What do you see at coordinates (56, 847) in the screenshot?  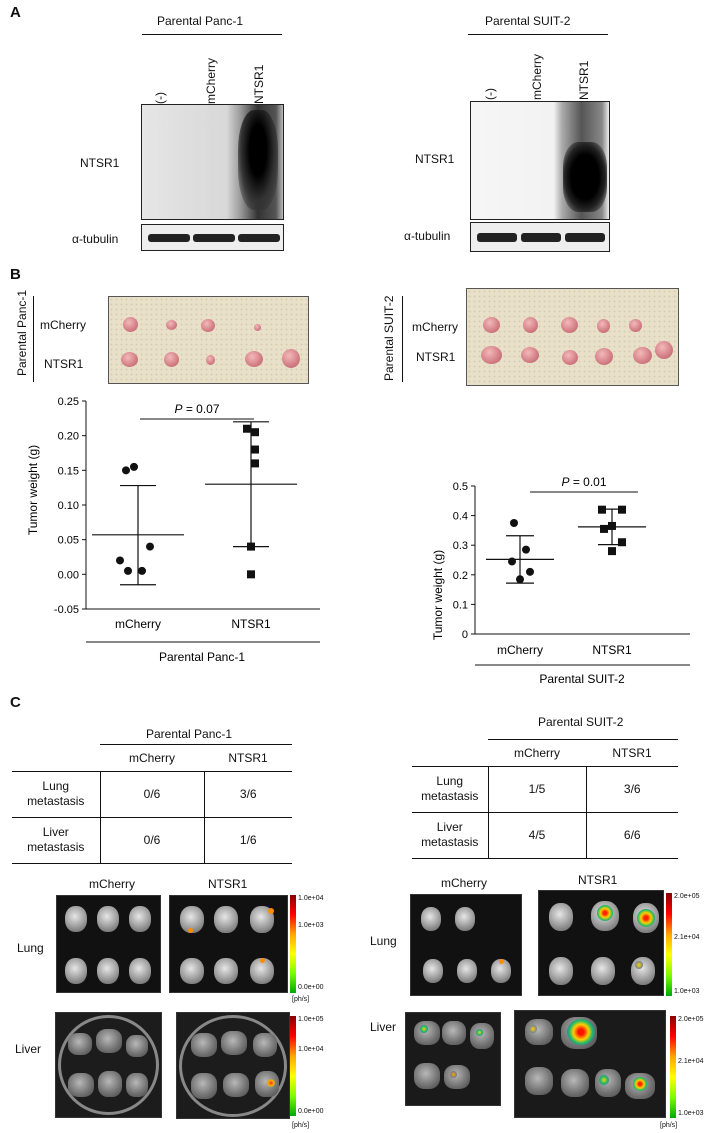 I see `row-header-line2: metastasis` at bounding box center [56, 847].